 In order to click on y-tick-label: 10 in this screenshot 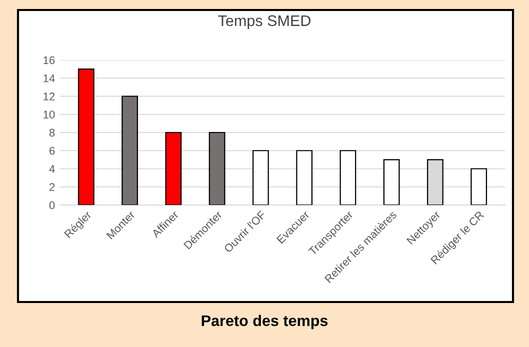, I will do `click(49, 114)`.